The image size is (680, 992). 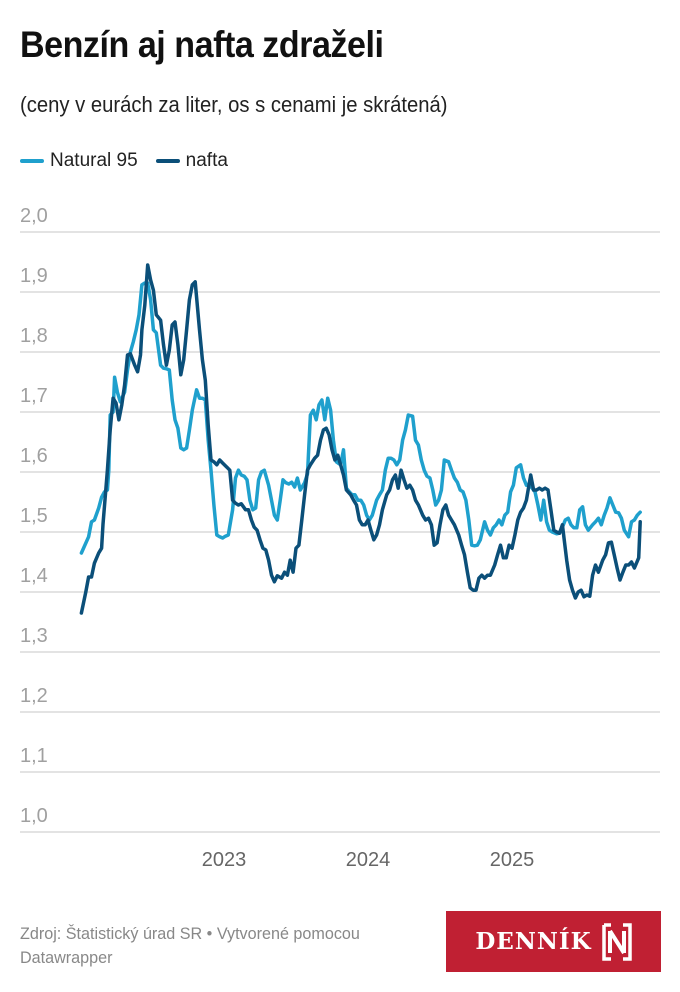 I want to click on chart-title: Benzín aj nafta zdraželi, so click(x=202, y=44).